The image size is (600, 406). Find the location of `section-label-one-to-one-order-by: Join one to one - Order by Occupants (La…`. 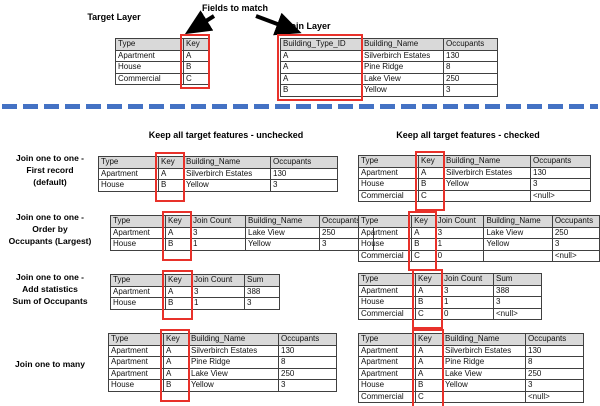

section-label-one-to-one-order-by: Join one to one - Order by Occupants (La… is located at coordinates (50, 229).